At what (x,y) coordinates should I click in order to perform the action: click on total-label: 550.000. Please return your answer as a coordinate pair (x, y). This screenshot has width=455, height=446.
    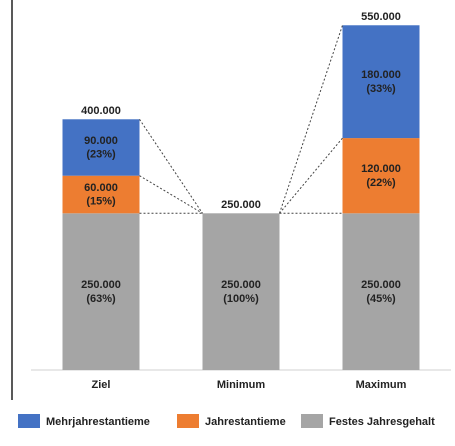
    Looking at the image, I should click on (381, 17).